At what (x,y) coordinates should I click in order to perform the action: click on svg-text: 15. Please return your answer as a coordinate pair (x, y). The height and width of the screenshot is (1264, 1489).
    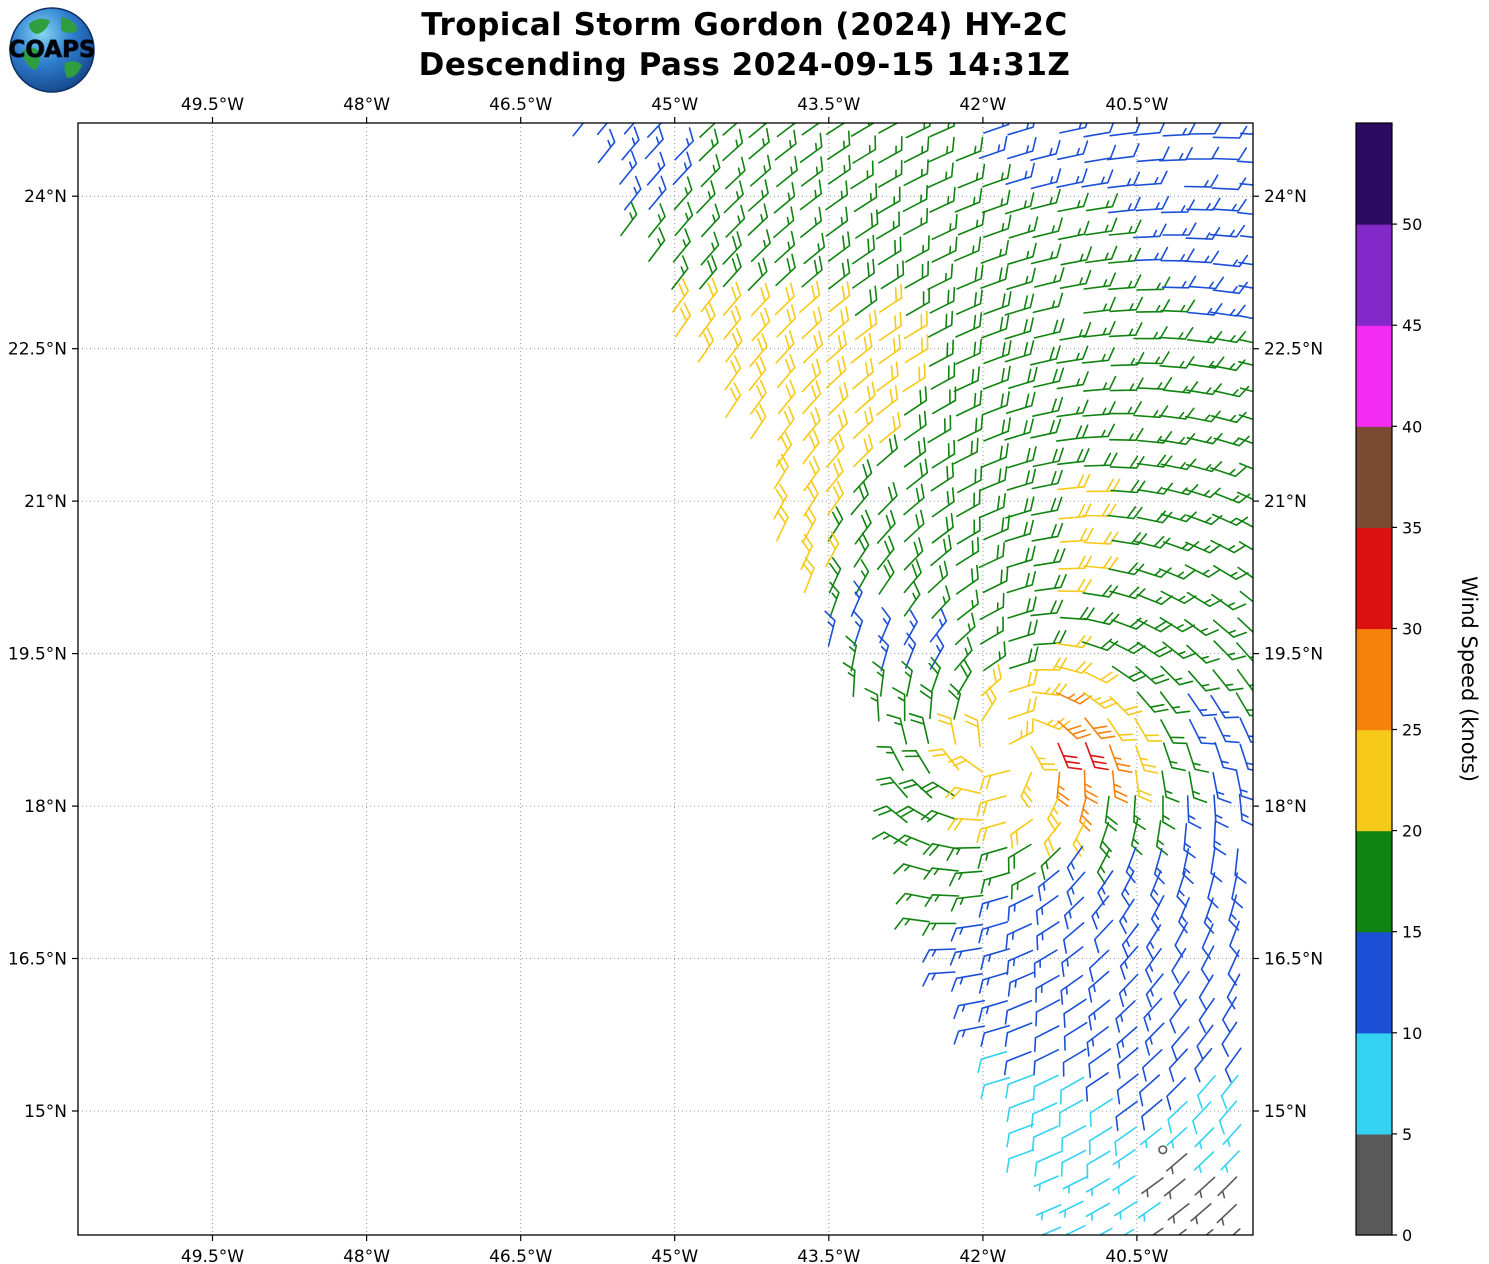
    Looking at the image, I should click on (1412, 932).